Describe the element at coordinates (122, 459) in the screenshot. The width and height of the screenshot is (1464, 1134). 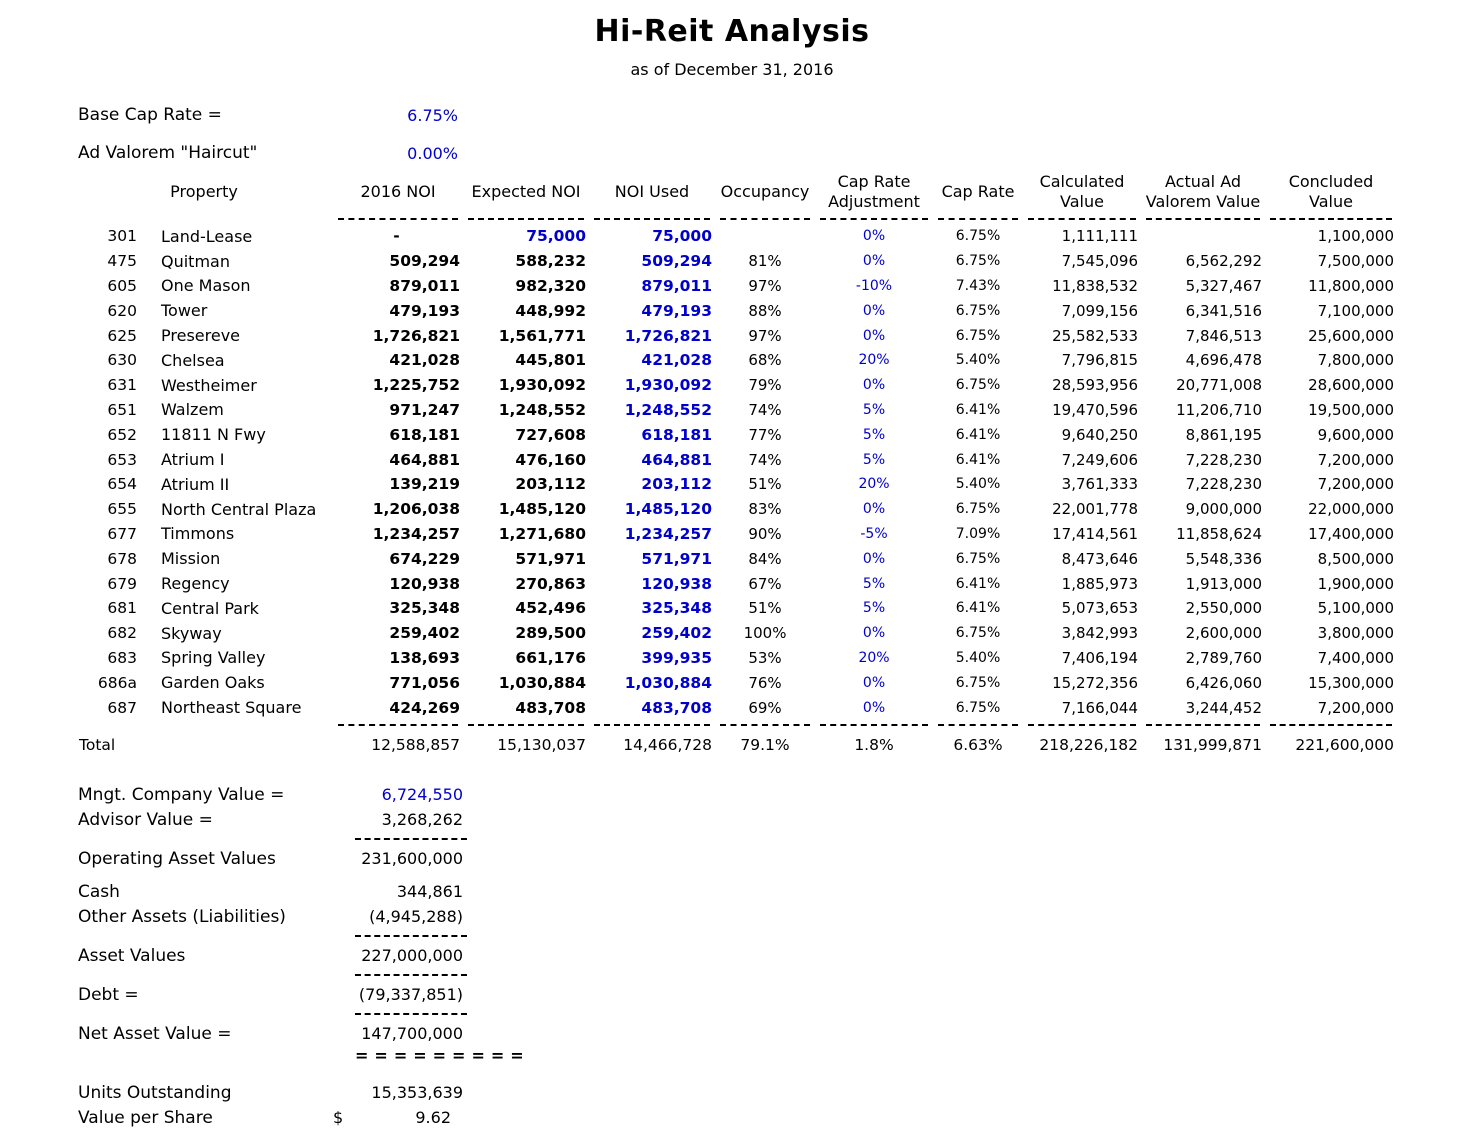
I see `cell-property-id: 653` at that location.